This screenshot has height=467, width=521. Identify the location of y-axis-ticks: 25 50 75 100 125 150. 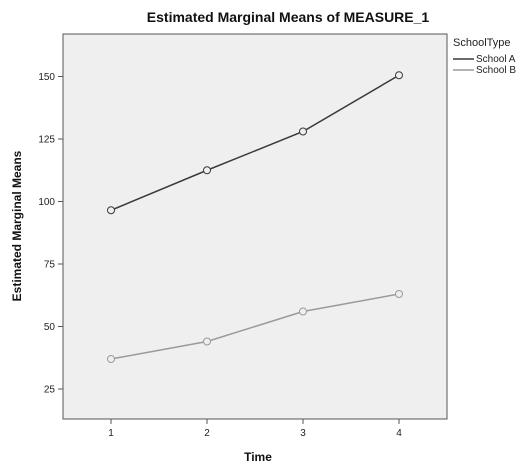
(50, 234).